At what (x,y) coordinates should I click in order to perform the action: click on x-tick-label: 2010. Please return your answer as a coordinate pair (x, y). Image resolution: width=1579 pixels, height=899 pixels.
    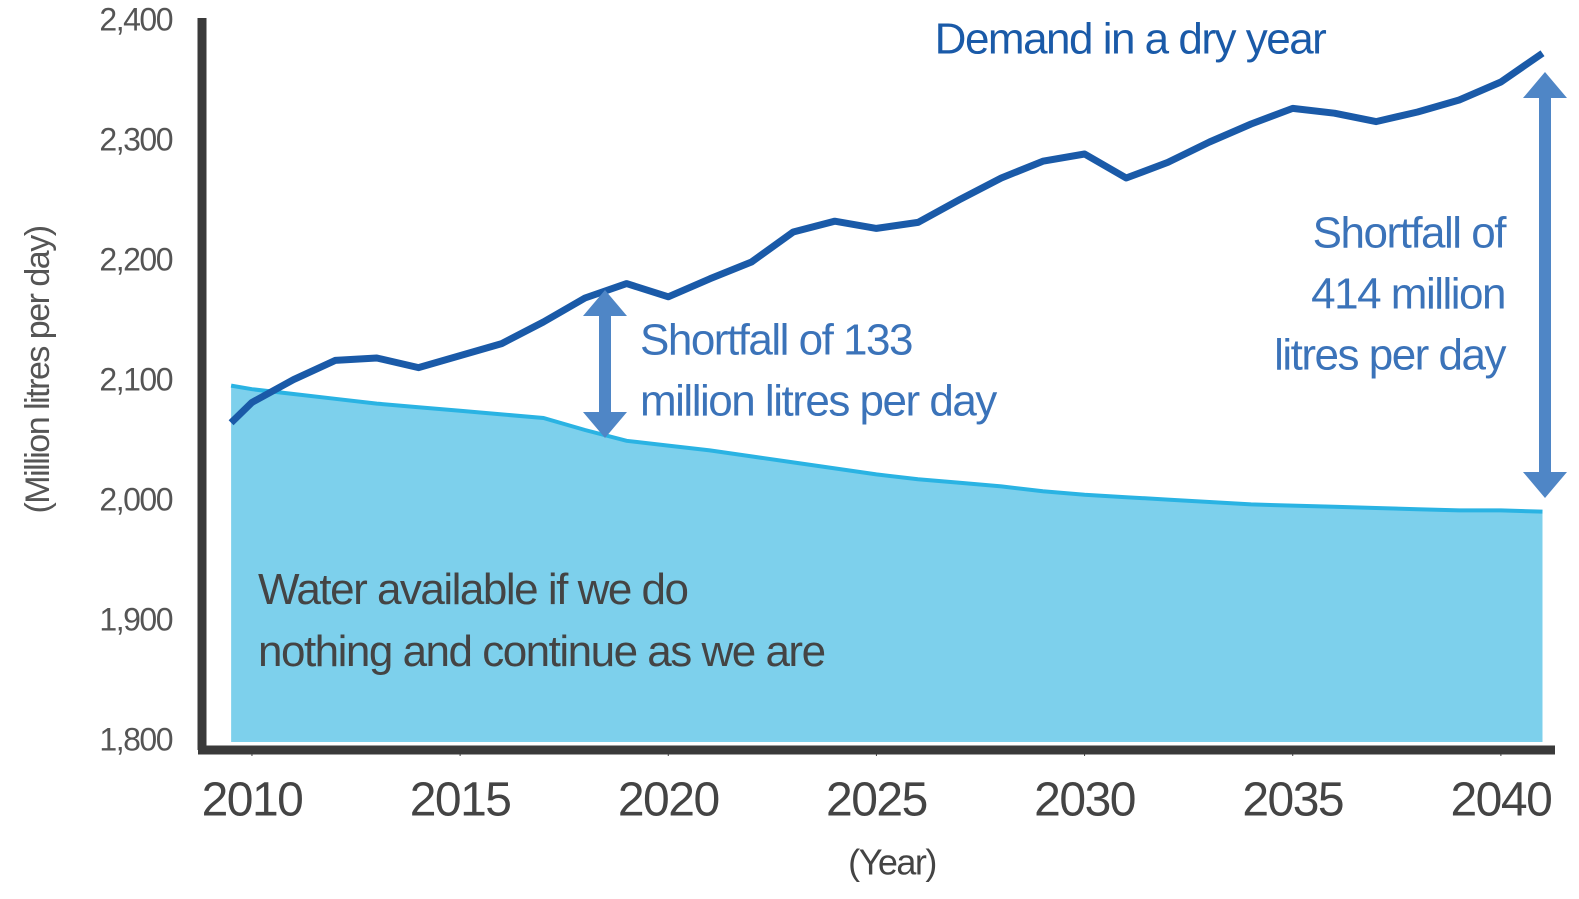
    Looking at the image, I should click on (252, 800).